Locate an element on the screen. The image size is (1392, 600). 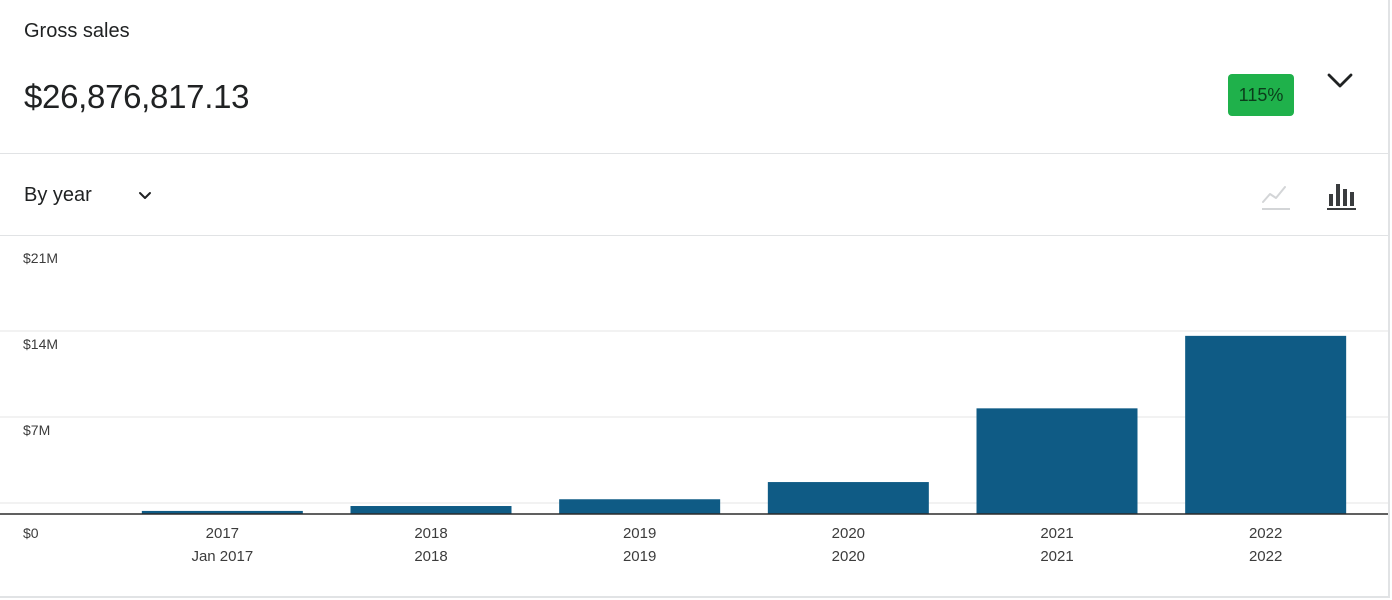
bar-2020 is located at coordinates (848, 498).